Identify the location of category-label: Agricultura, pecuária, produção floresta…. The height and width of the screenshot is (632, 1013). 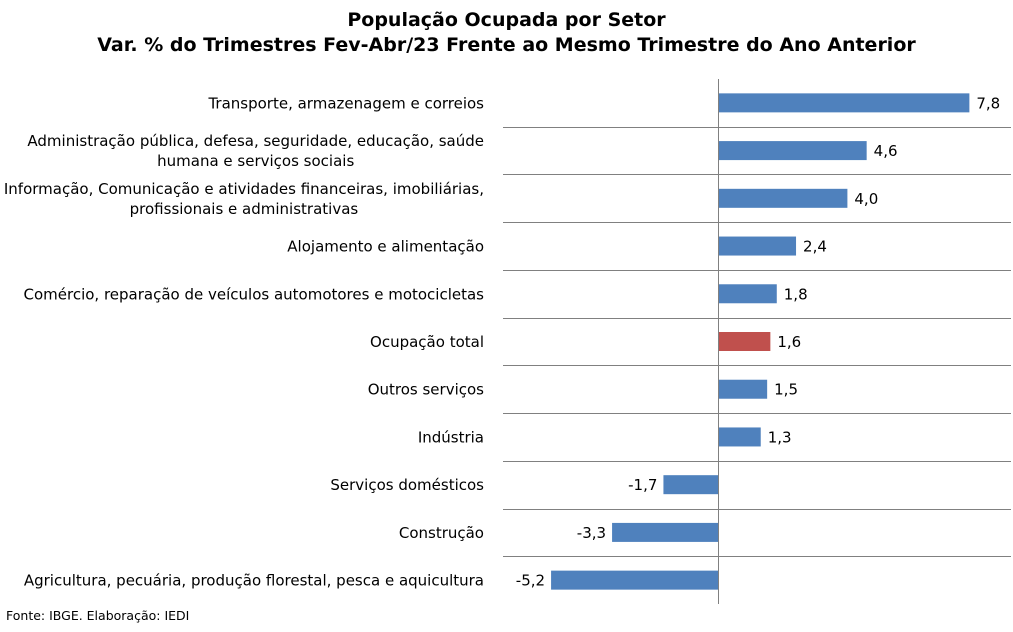
(254, 581).